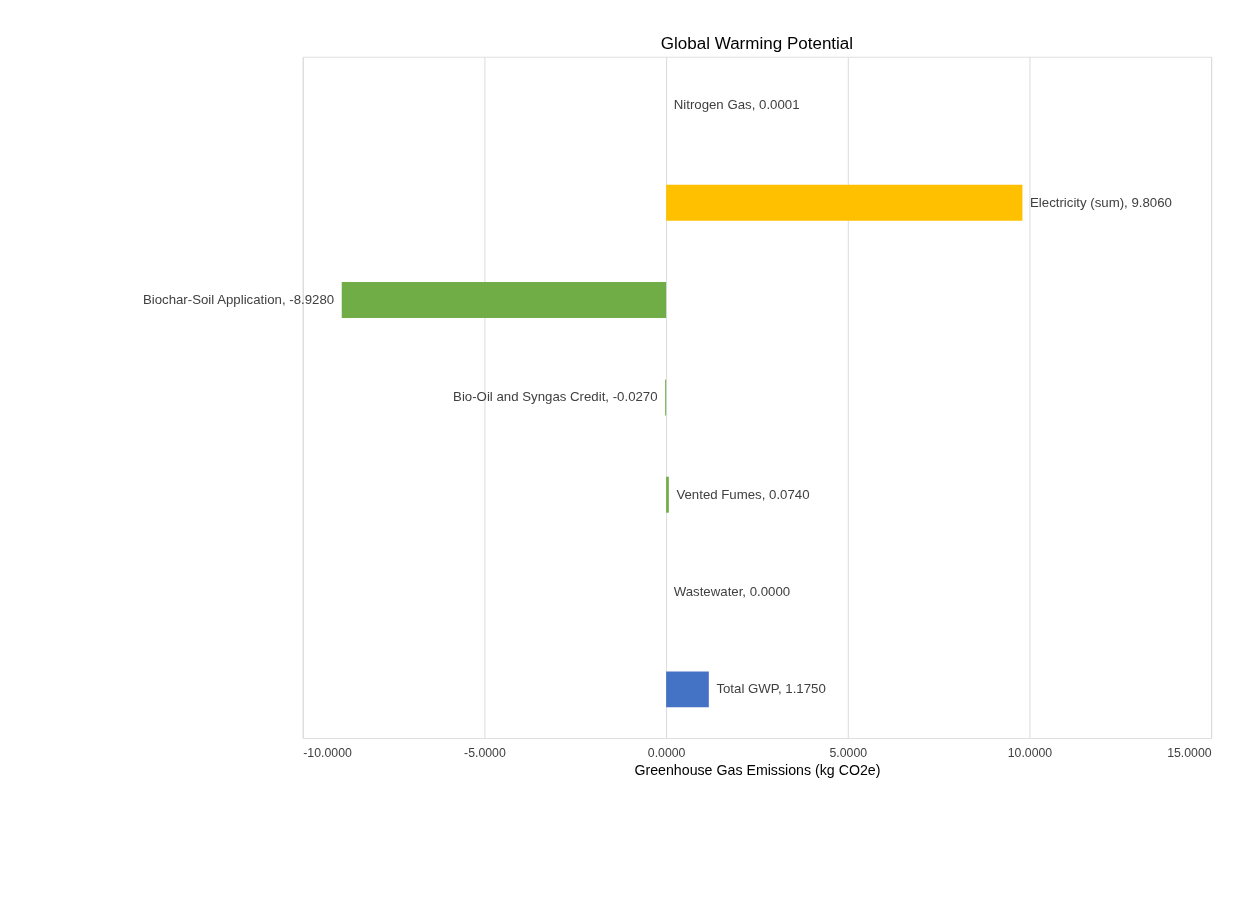 This screenshot has width=1249, height=897. Describe the element at coordinates (757, 770) in the screenshot. I see `x-axis-title: Greenhouse Gas Emissions (kg CO2e)` at that location.